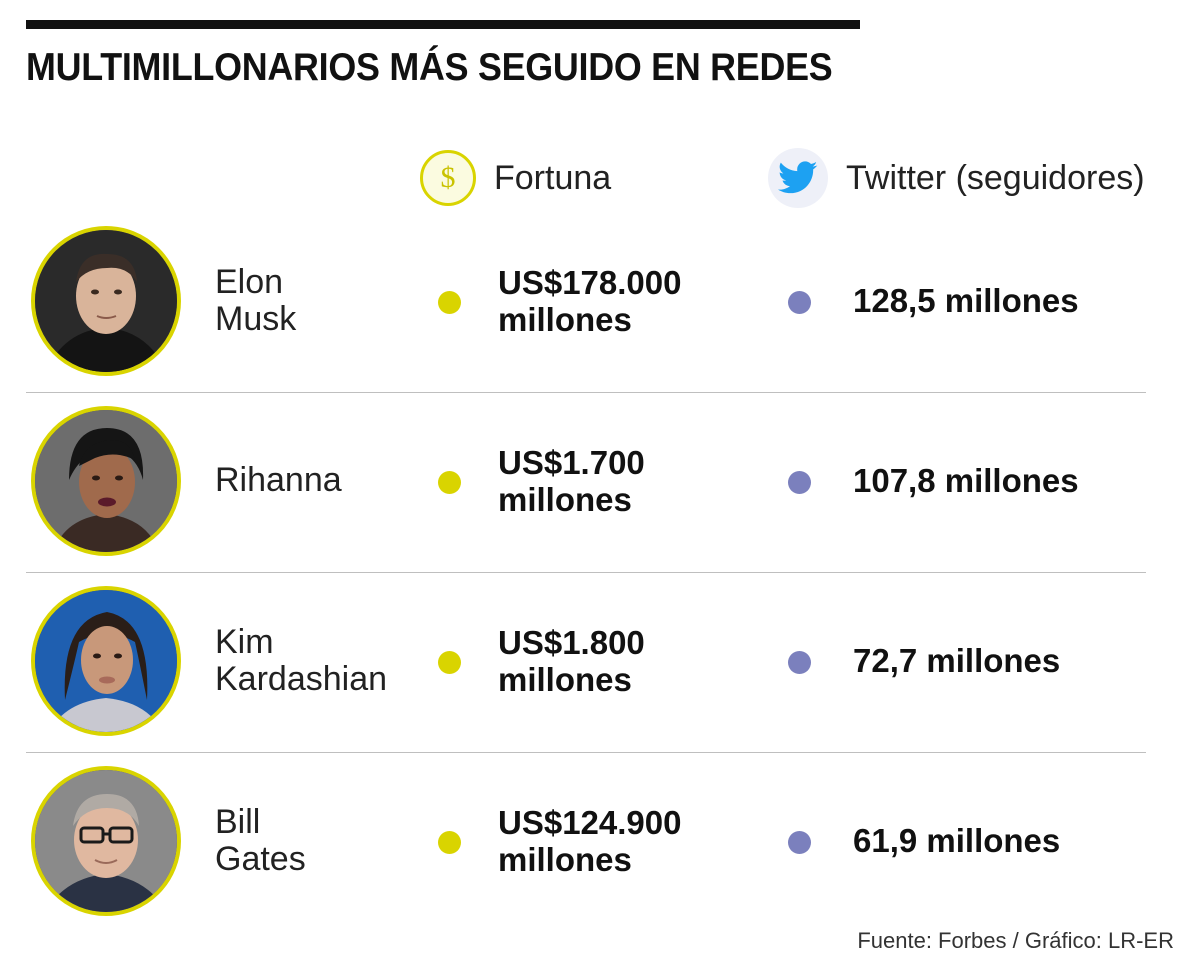 This screenshot has height=975, width=1200. What do you see at coordinates (571, 481) in the screenshot?
I see `fortune-value: US$1.700 millones` at bounding box center [571, 481].